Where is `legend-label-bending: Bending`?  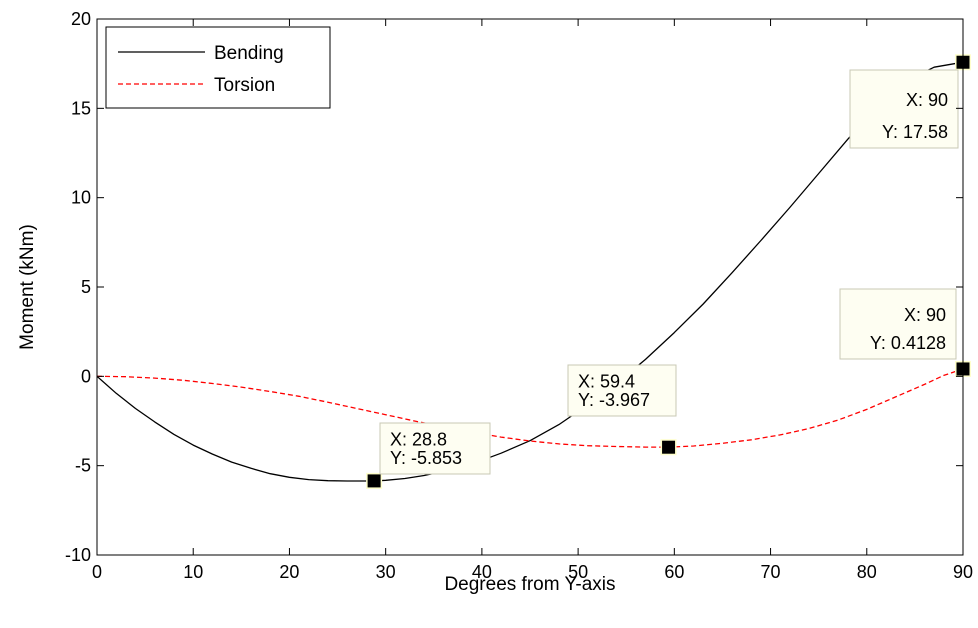 legend-label-bending: Bending is located at coordinates (249, 53).